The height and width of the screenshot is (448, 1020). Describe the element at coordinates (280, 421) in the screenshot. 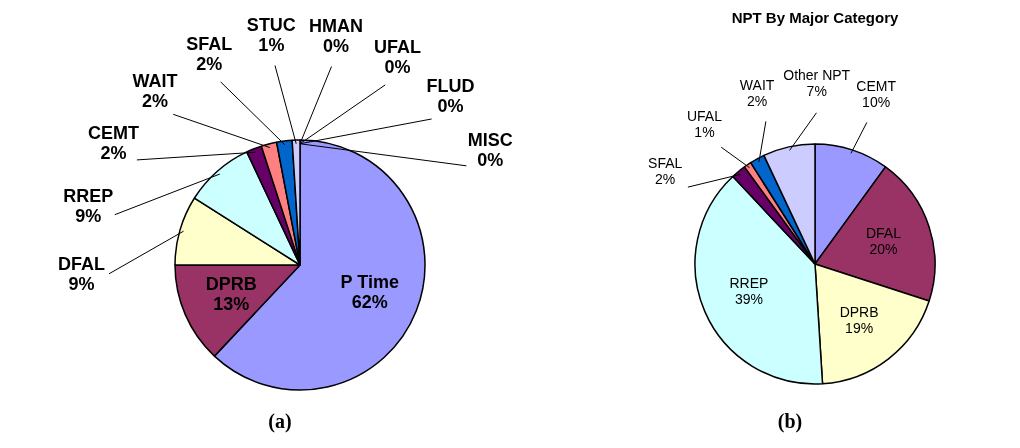

I see `text: (a)` at that location.